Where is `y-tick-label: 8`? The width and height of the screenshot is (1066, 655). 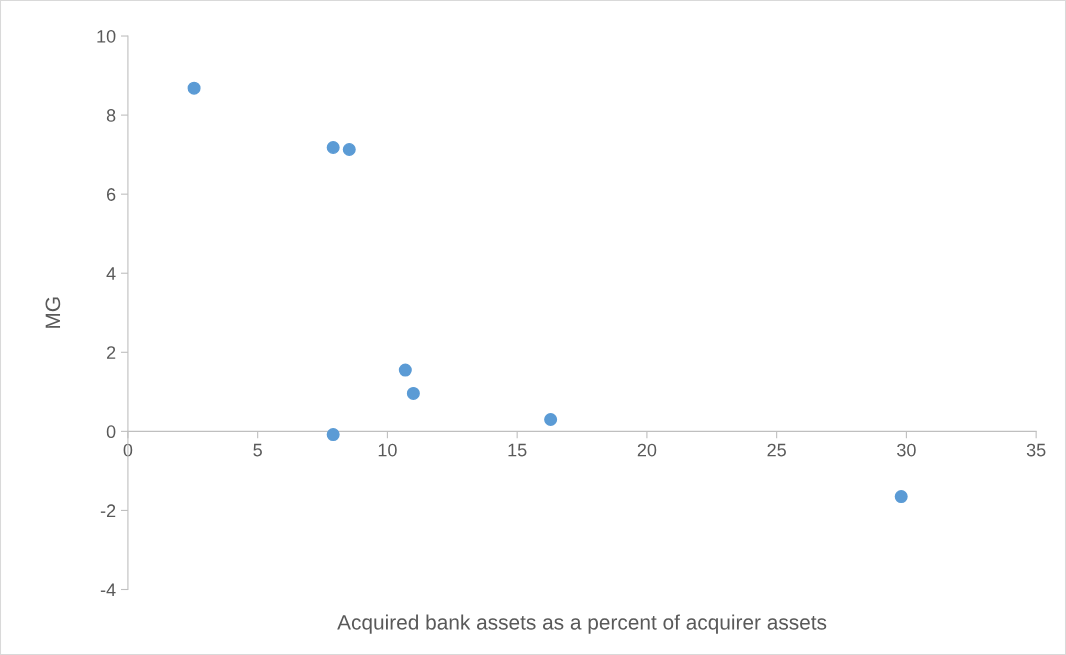
y-tick-label: 8 is located at coordinates (111, 115).